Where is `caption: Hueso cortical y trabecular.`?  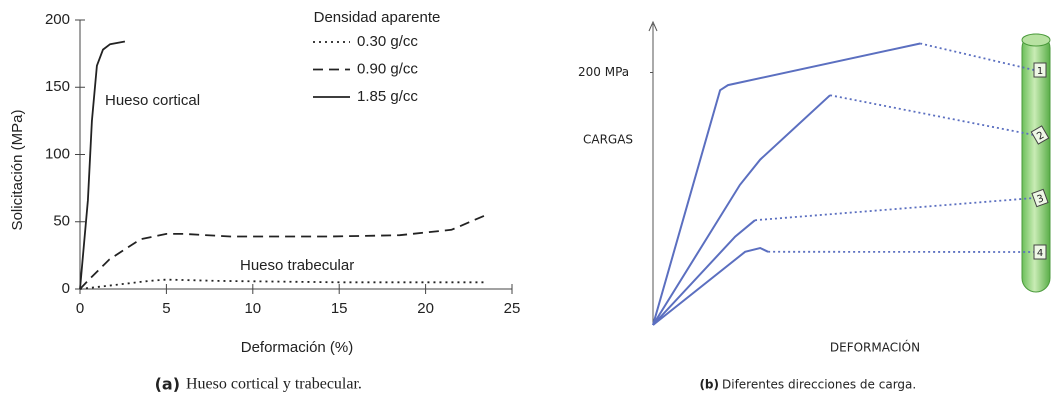 caption: Hueso cortical y trabecular. is located at coordinates (274, 384).